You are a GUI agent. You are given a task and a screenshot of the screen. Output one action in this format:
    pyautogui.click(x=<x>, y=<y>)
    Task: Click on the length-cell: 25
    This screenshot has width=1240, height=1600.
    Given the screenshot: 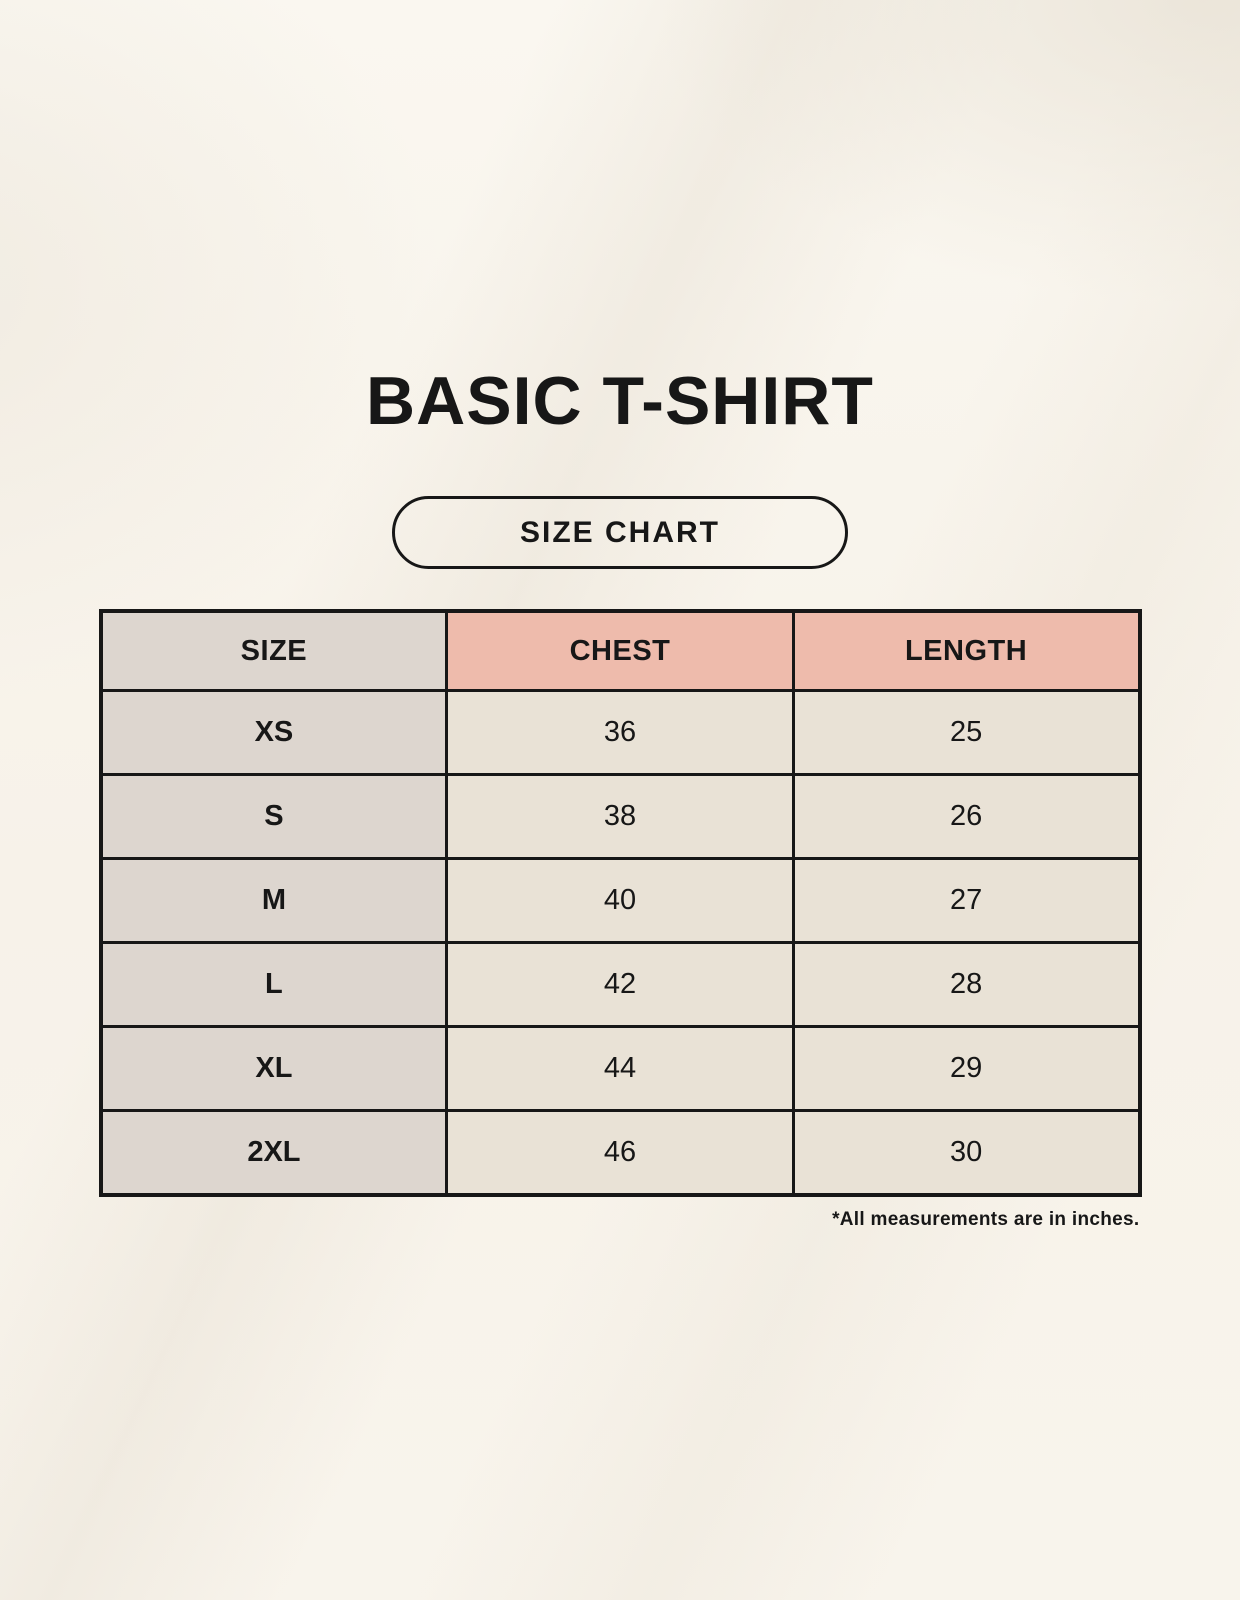 What is the action you would take?
    pyautogui.click(x=966, y=733)
    